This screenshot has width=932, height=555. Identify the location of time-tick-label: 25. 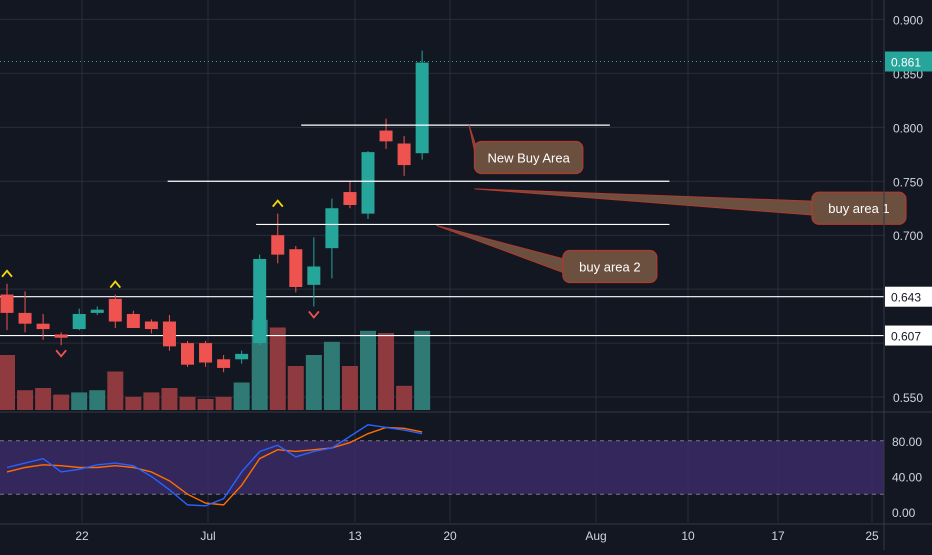
(872, 536).